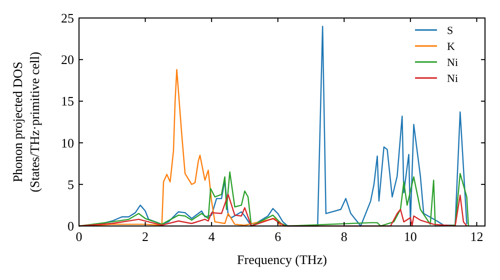  I want to click on y-tick-label: 0, so click(71, 226).